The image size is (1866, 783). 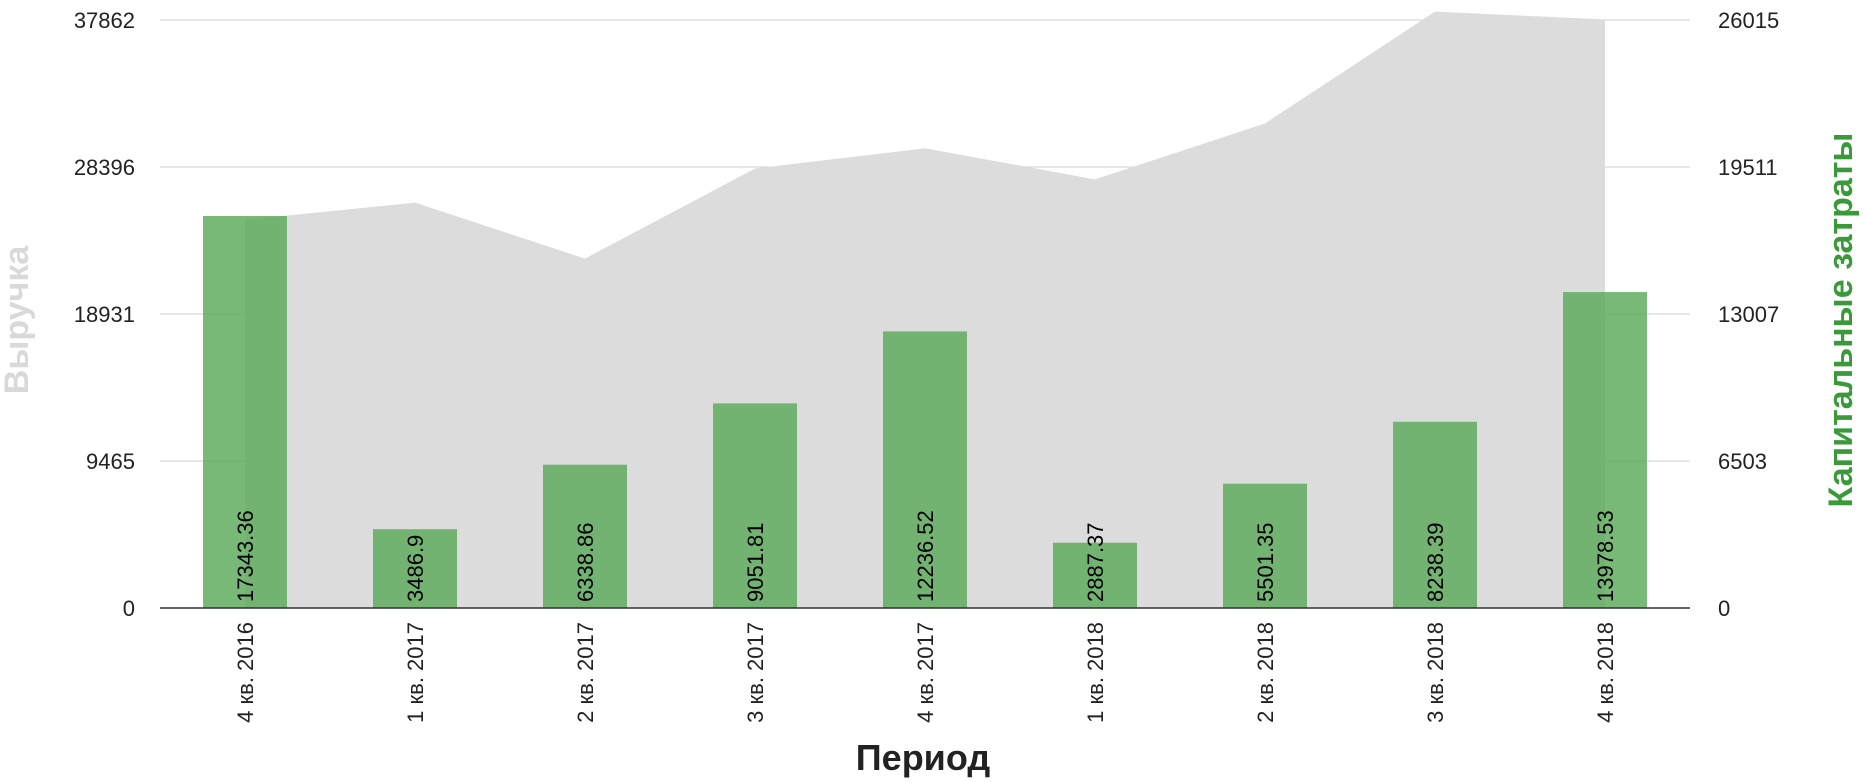 What do you see at coordinates (18, 320) in the screenshot?
I see `left-axis-title: Выручка` at bounding box center [18, 320].